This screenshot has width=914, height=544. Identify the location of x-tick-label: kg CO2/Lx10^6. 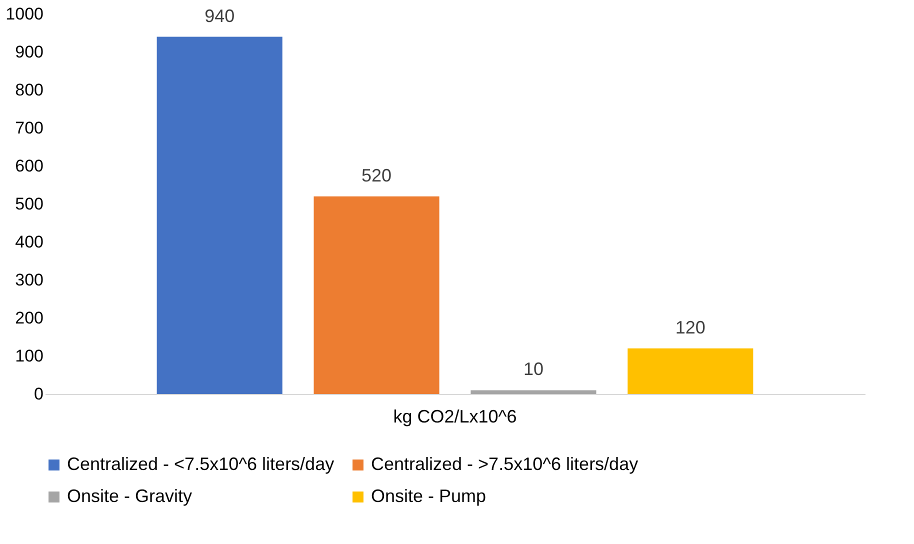
(455, 416).